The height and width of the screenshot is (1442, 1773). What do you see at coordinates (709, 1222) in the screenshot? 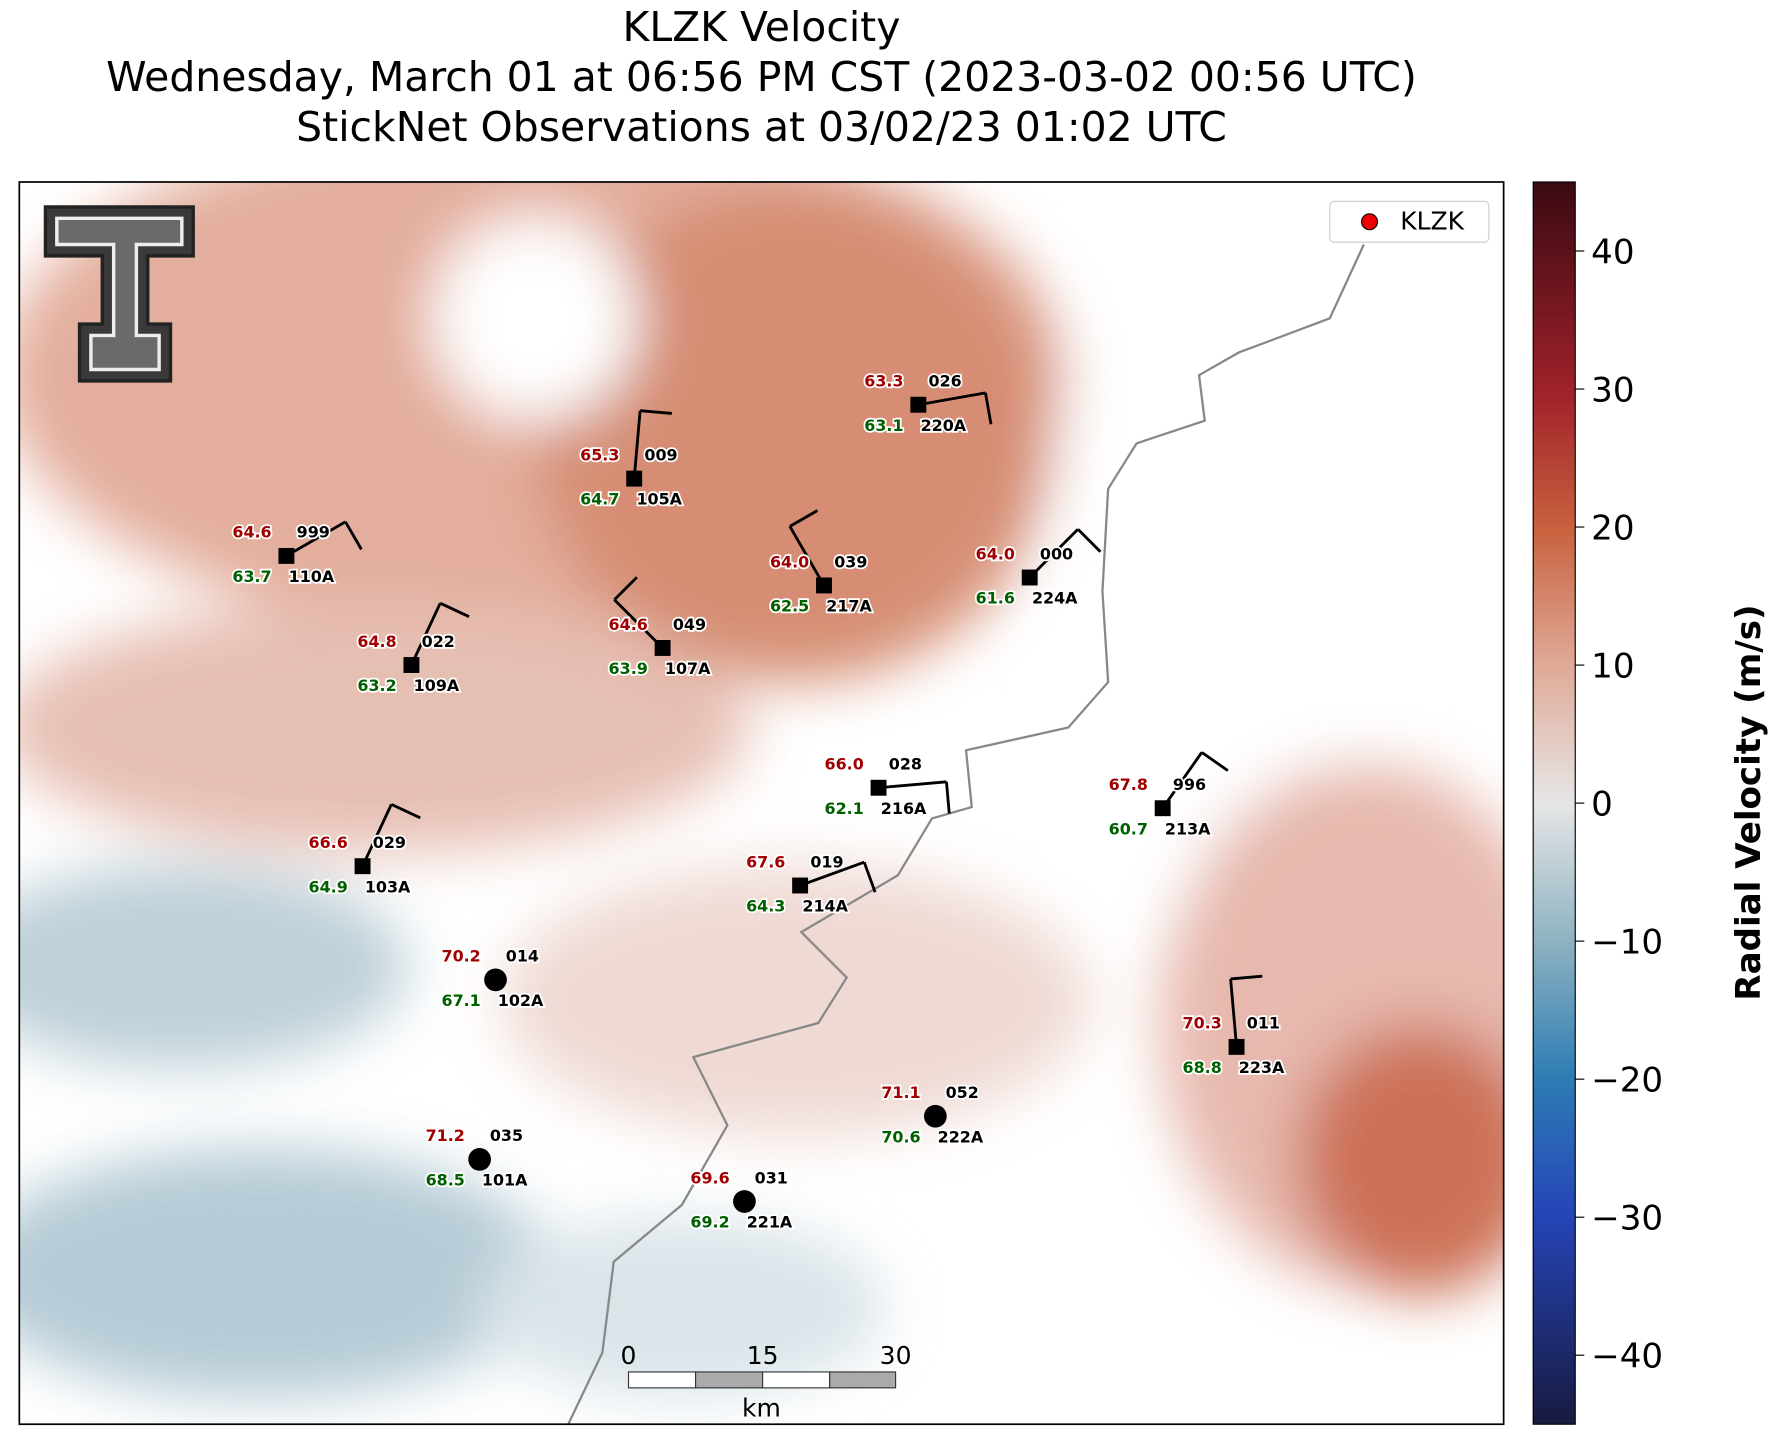
I see `dewpoint: 69.2` at bounding box center [709, 1222].